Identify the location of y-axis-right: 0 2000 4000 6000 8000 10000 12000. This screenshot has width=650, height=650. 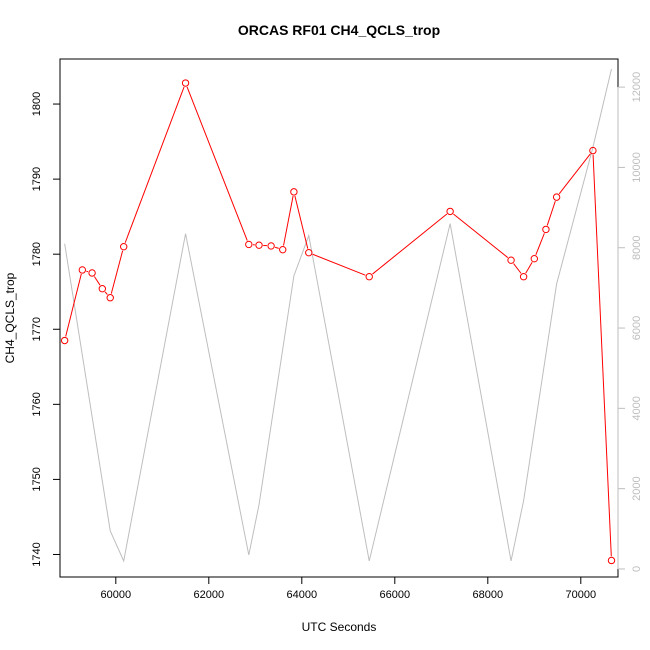
(630, 322).